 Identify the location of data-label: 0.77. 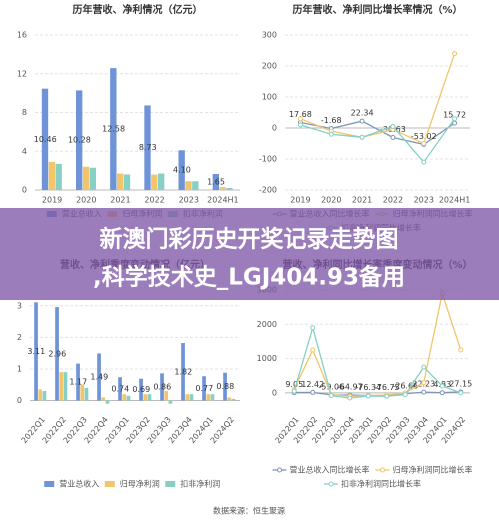
(204, 388).